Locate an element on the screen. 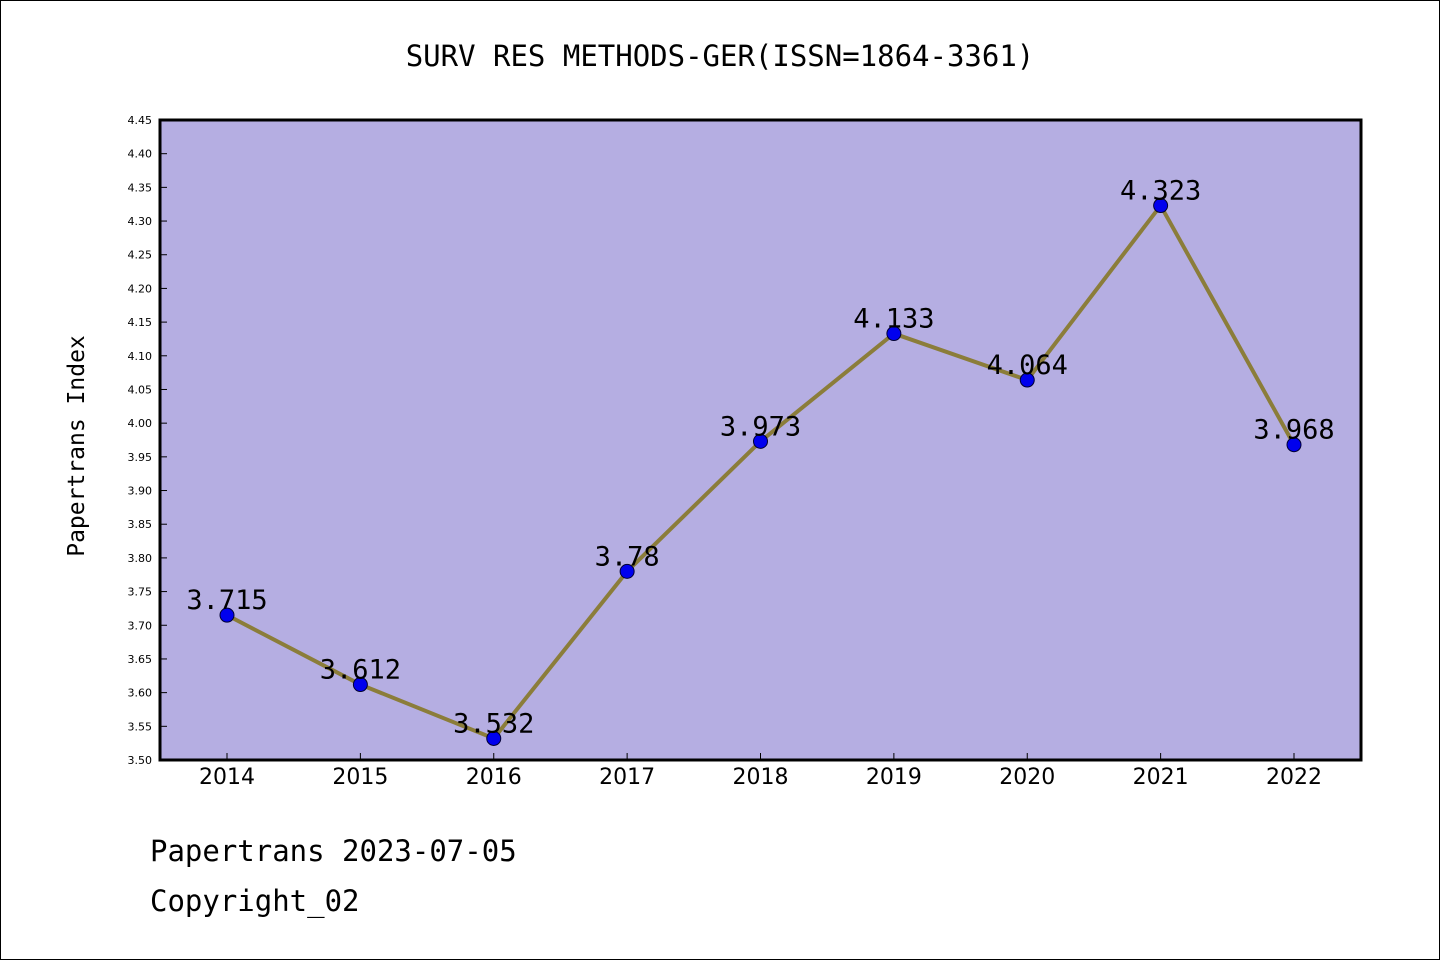  footer-source-date: Papertrans 2023-07-05 is located at coordinates (333, 851).